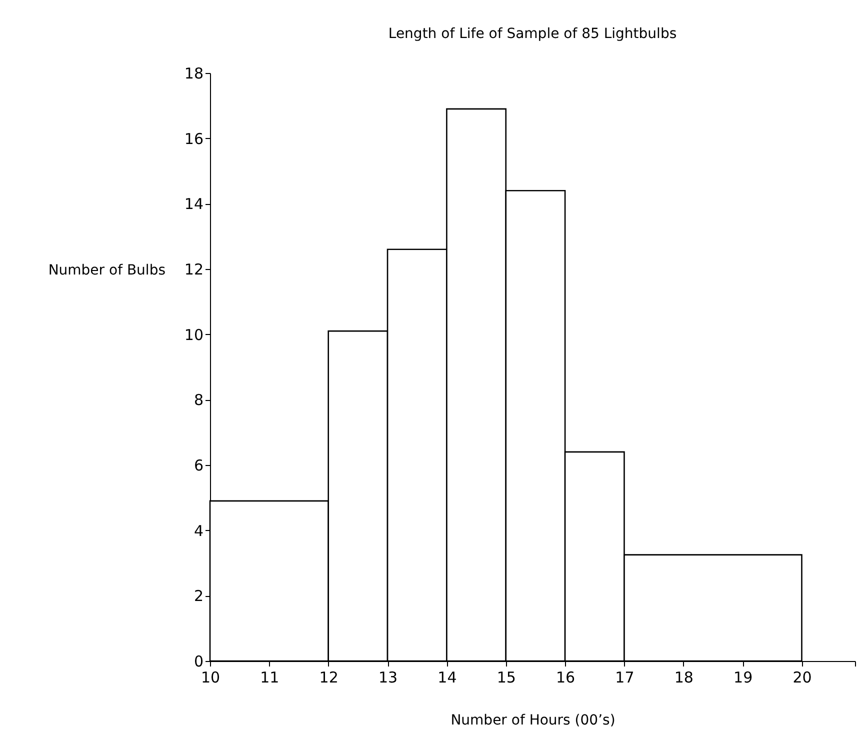  What do you see at coordinates (532, 34) in the screenshot?
I see `chart-title: Length of Life of Sample of 85 Lightbulbs` at bounding box center [532, 34].